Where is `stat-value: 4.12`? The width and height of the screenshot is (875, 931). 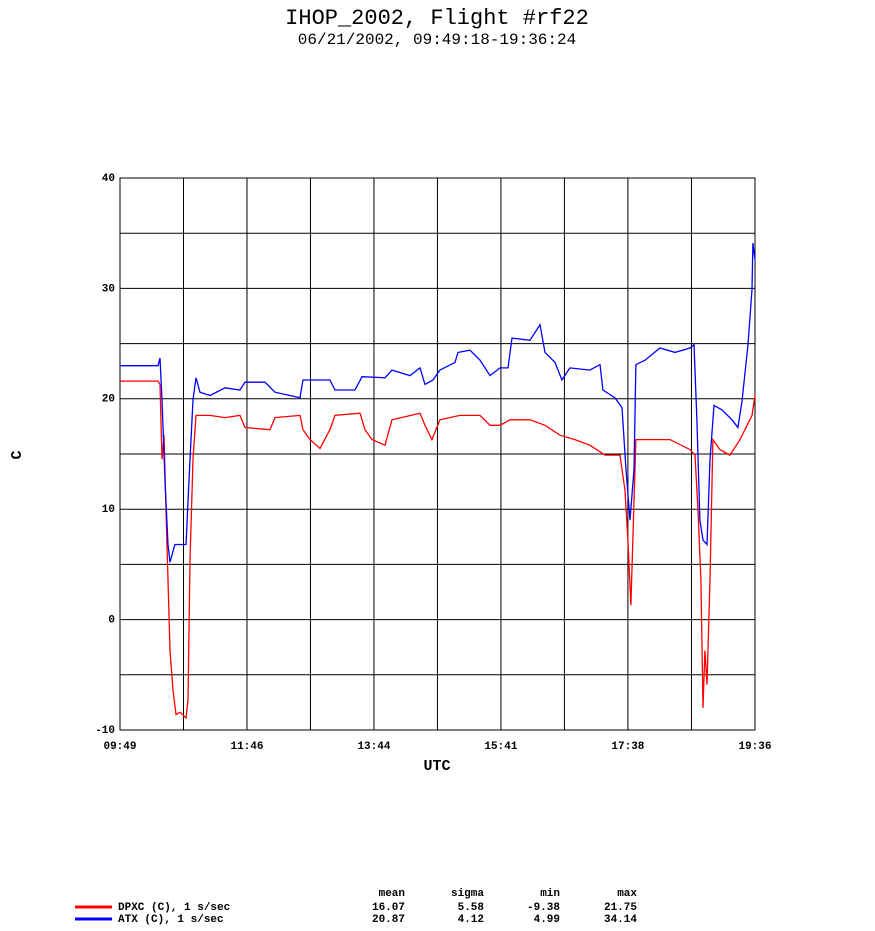
stat-value: 4.12 is located at coordinates (471, 920).